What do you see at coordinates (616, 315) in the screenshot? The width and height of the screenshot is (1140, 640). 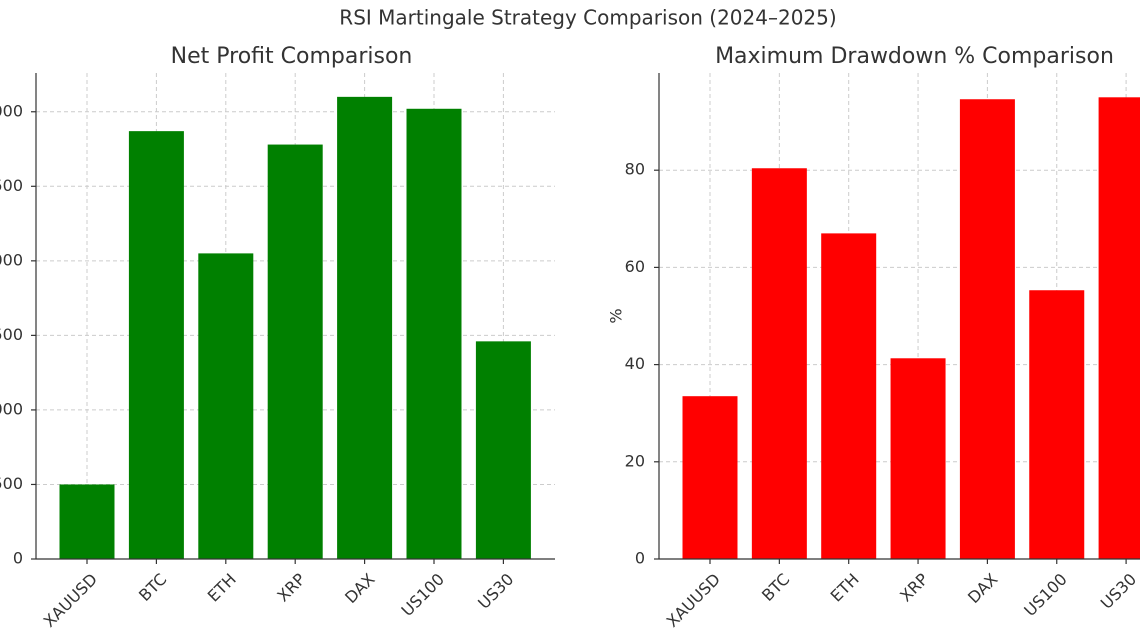 I see `y-axis-label: %` at bounding box center [616, 315].